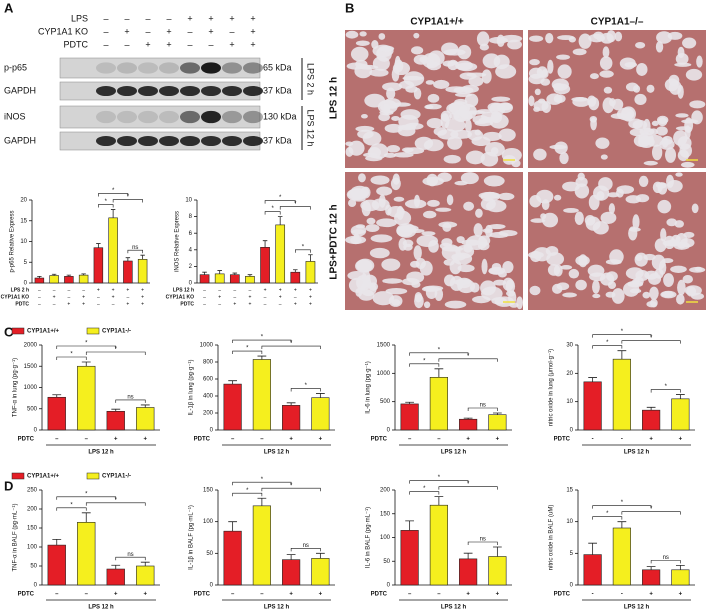 The height and width of the screenshot is (612, 709). What do you see at coordinates (33, 567) in the screenshot?
I see `y-tick-label: 50` at bounding box center [33, 567].